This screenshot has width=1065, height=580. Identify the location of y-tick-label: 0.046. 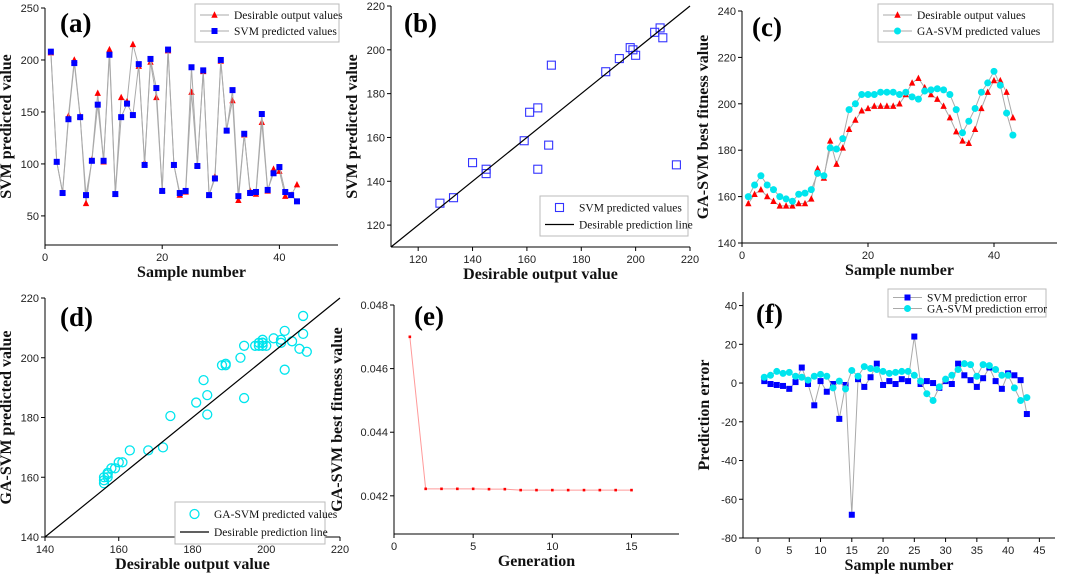
(374, 370).